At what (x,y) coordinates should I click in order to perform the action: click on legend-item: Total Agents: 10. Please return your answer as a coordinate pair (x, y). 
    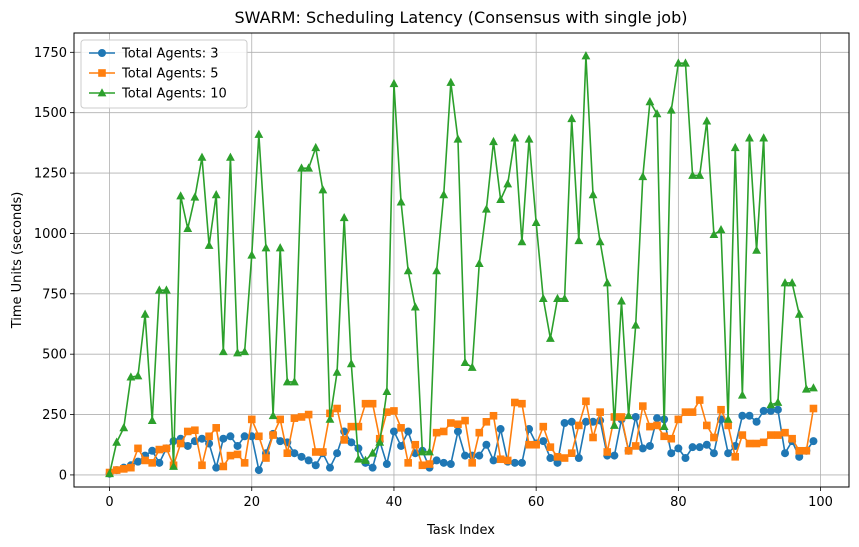
    Looking at the image, I should click on (158, 94).